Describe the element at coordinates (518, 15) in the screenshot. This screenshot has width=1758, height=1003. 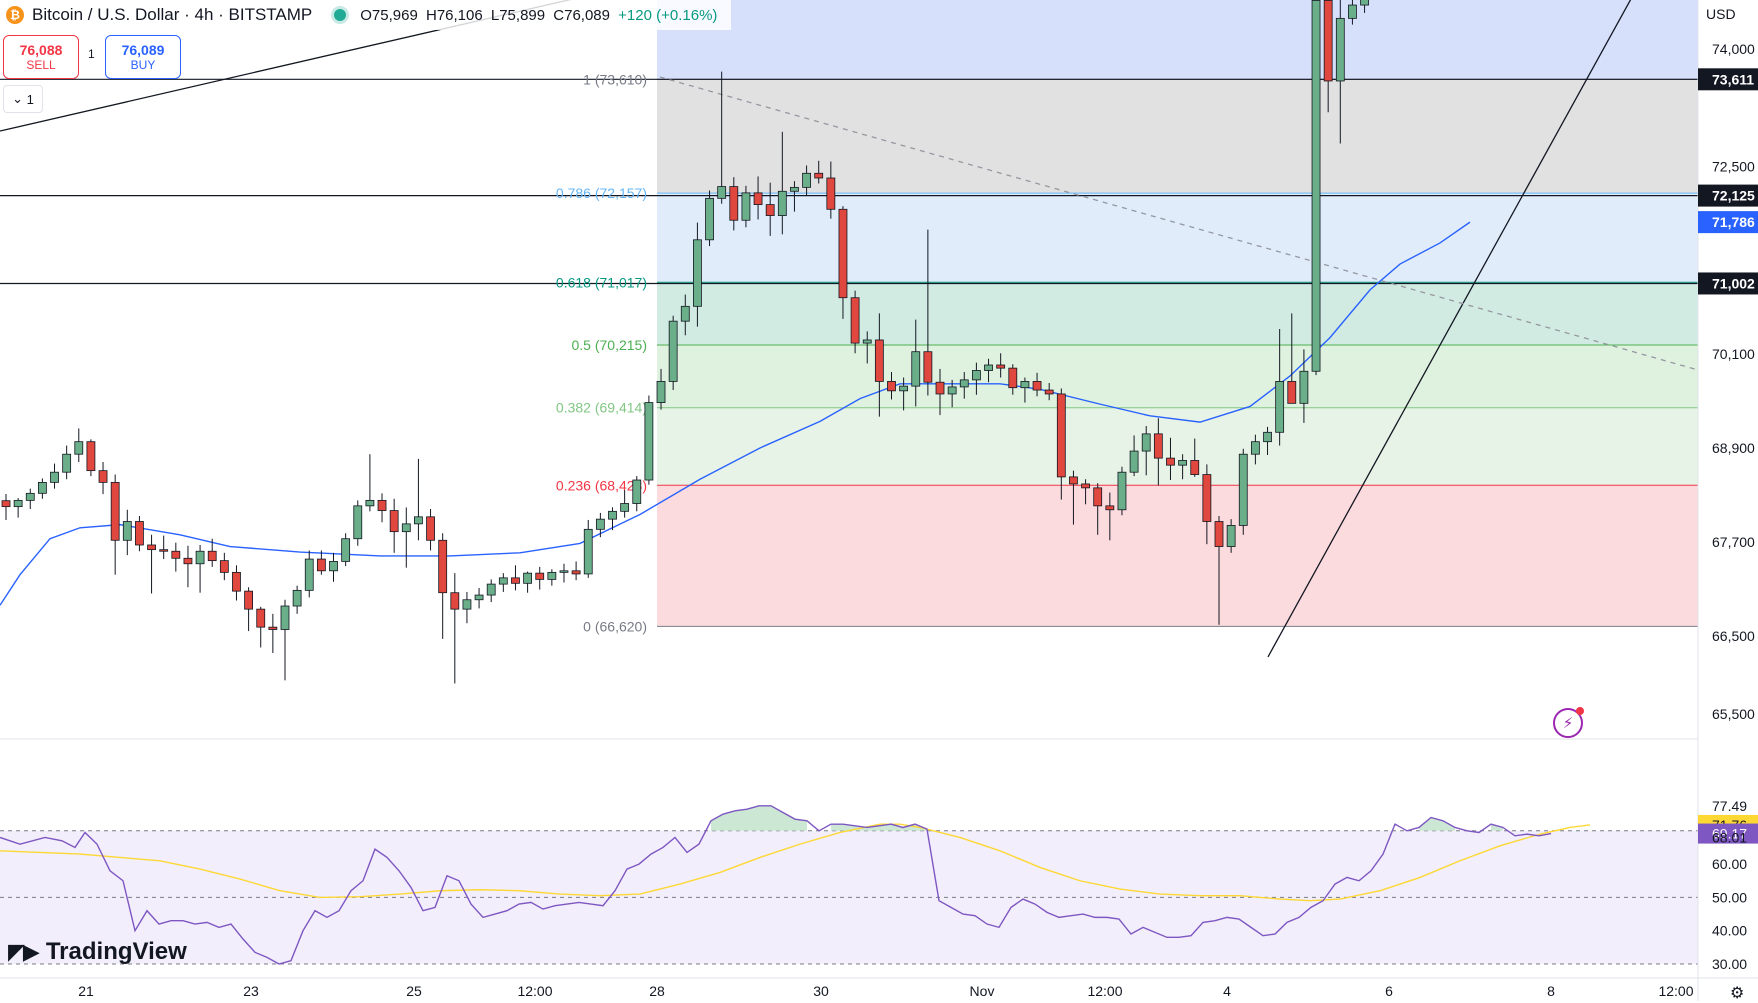
I see `low-value: L75,899` at that location.